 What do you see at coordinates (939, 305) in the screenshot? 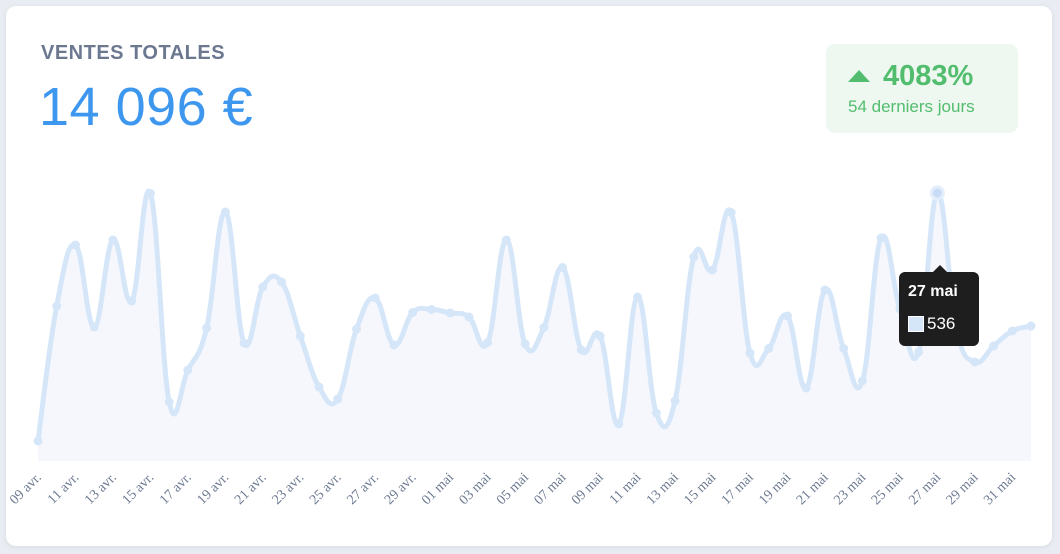
I see `chart-tooltip: 27 mai 536` at bounding box center [939, 305].